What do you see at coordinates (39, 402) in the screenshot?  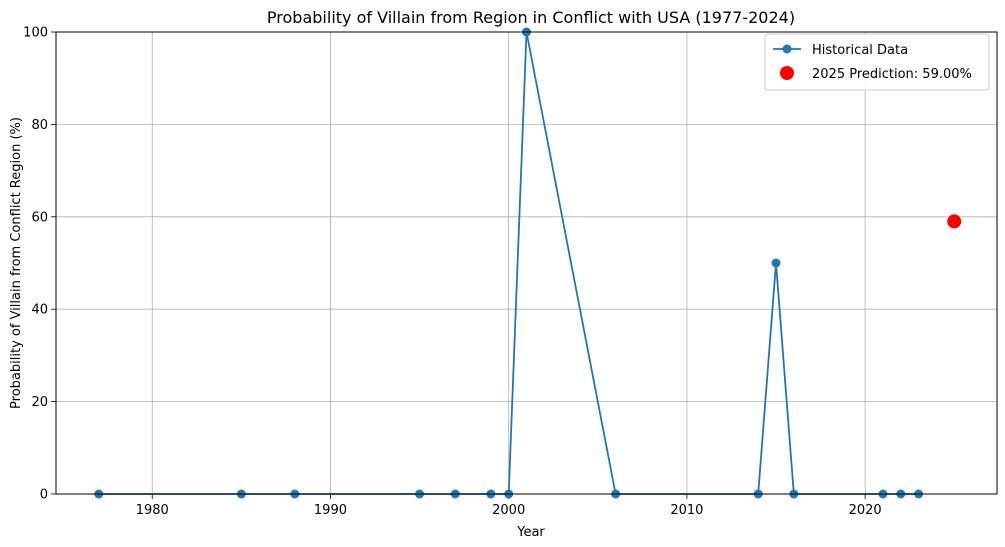 I see `y-tick-label: 20` at bounding box center [39, 402].